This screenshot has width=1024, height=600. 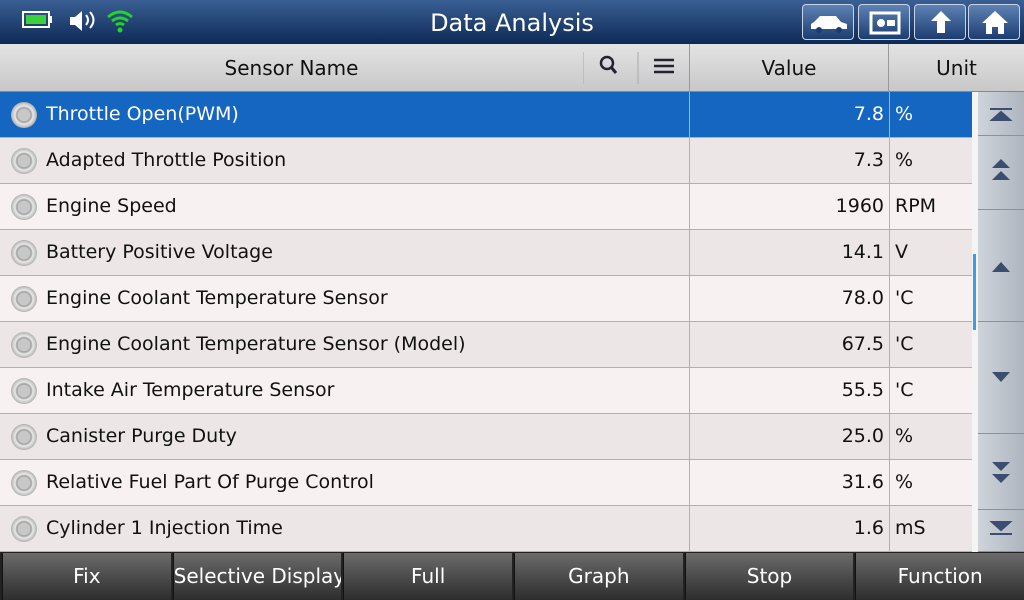 I want to click on column-title: Sensor Name, so click(x=291, y=68).